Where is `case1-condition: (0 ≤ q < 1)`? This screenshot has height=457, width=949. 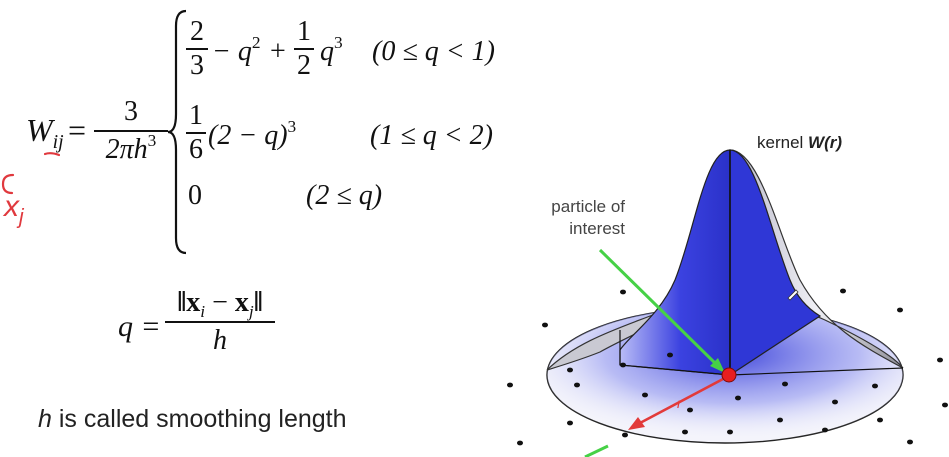 case1-condition: (0 ≤ q < 1) is located at coordinates (433, 51).